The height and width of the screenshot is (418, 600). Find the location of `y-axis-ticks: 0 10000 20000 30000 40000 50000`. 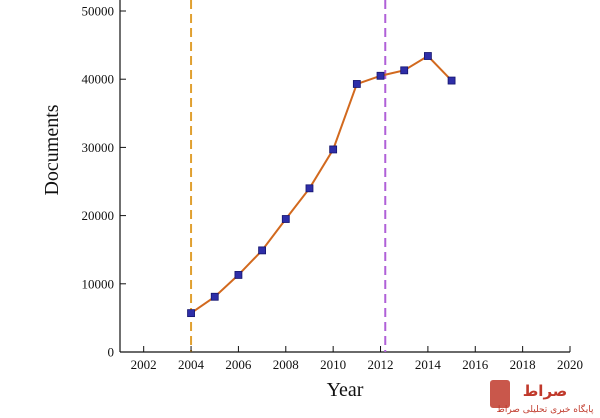

y-axis-ticks: 0 10000 20000 30000 40000 50000 is located at coordinates (104, 182).